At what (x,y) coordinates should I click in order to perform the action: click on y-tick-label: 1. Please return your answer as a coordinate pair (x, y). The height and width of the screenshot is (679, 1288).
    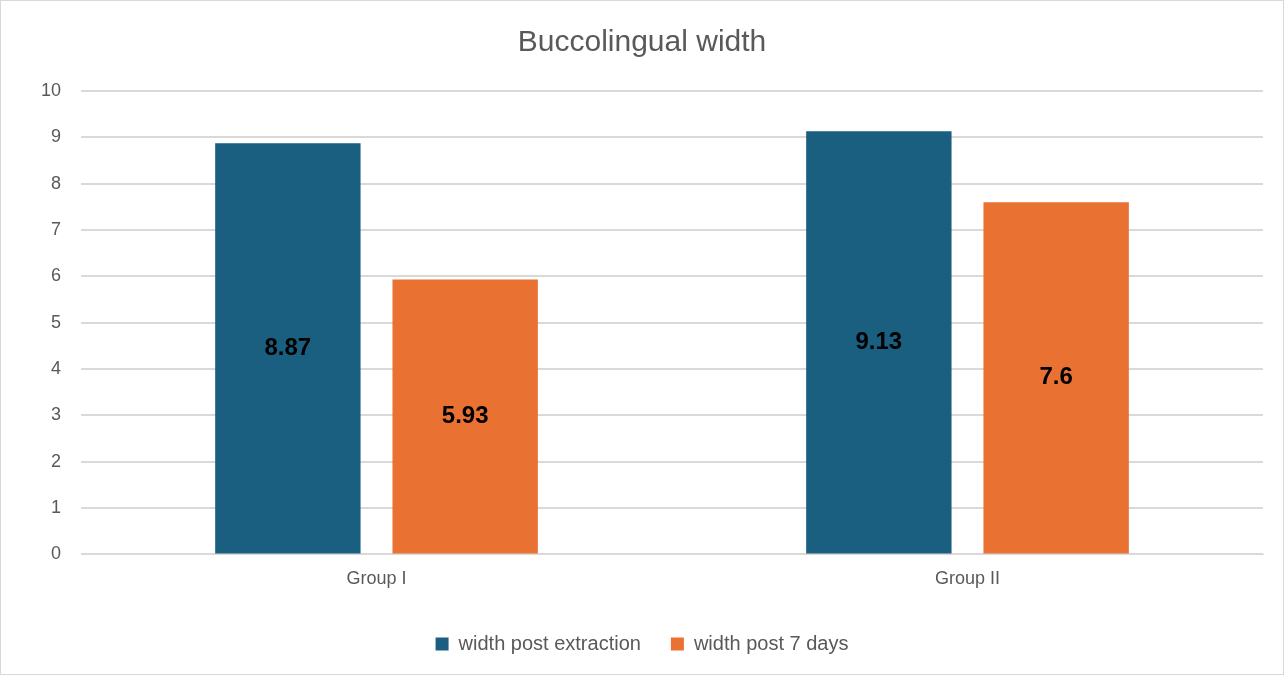
    Looking at the image, I should click on (56, 507).